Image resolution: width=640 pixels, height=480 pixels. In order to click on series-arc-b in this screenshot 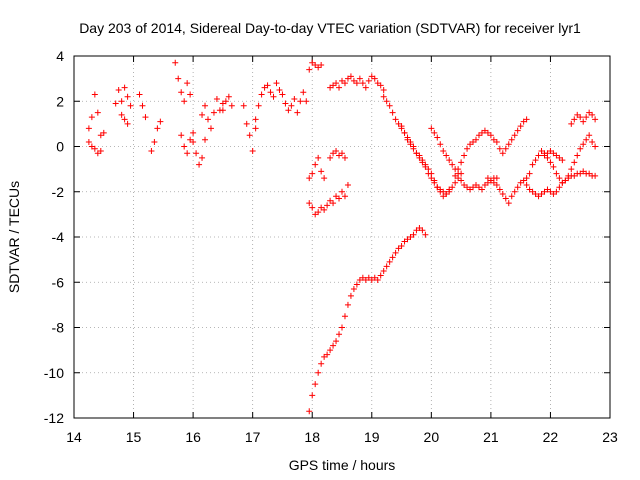, I will do `click(94, 147)`.